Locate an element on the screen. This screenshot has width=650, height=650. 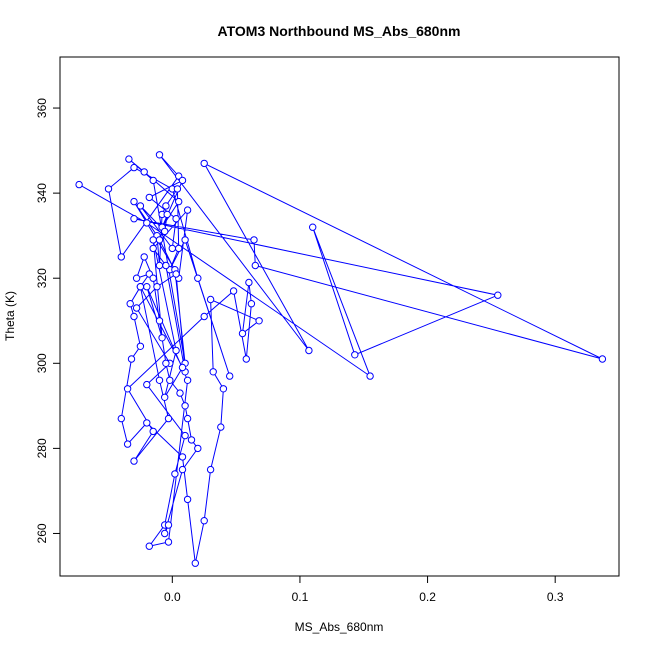
x-axis-label: MS_Abs_680nm is located at coordinates (339, 627).